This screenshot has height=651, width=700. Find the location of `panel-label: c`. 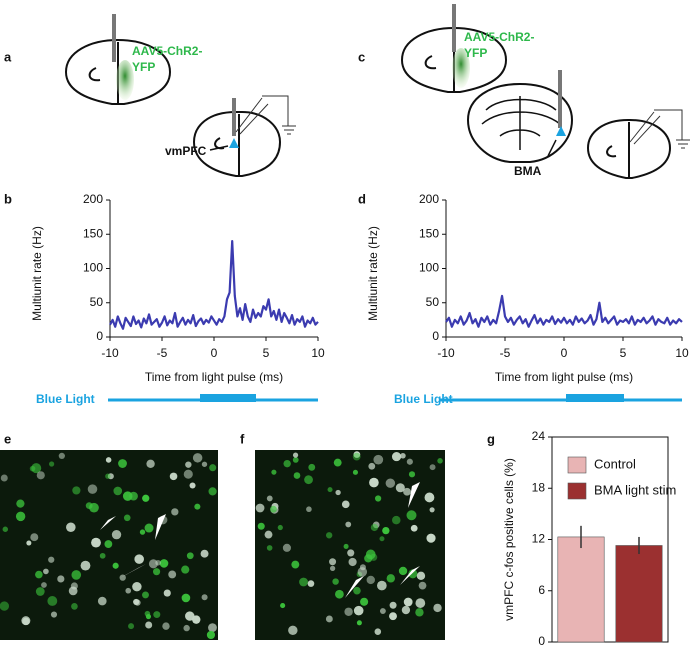

panel-label: c is located at coordinates (361, 56).